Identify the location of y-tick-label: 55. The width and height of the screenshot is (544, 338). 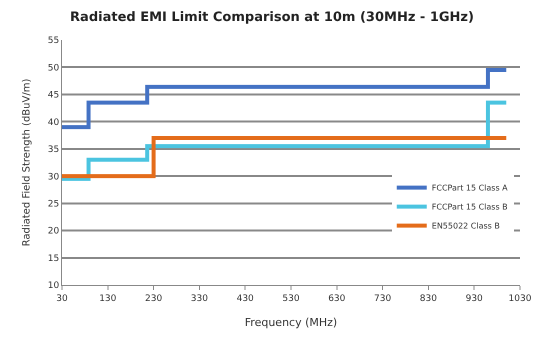
(54, 41).